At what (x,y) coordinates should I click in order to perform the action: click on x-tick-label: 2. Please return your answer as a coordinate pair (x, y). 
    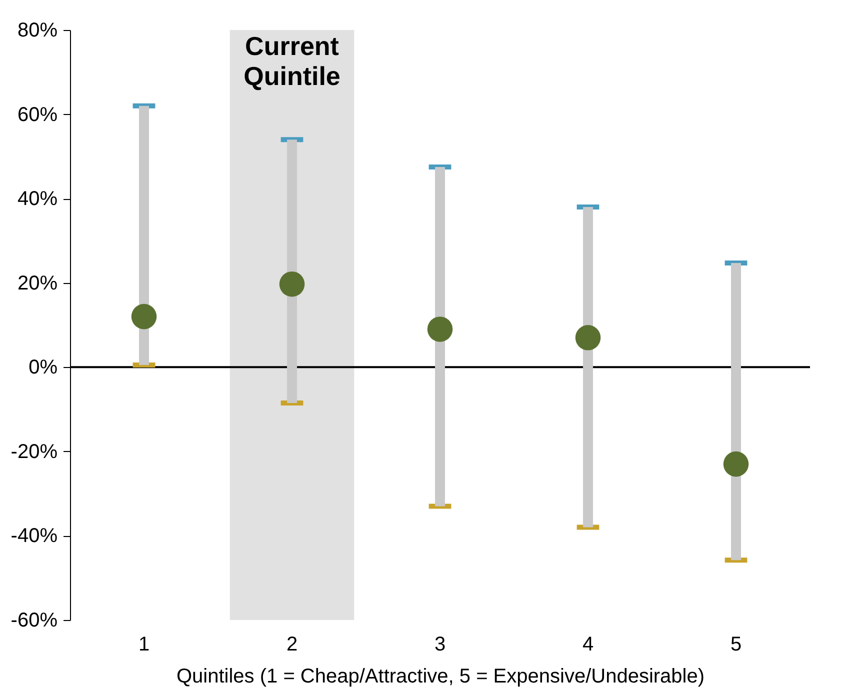
    Looking at the image, I should click on (292, 645).